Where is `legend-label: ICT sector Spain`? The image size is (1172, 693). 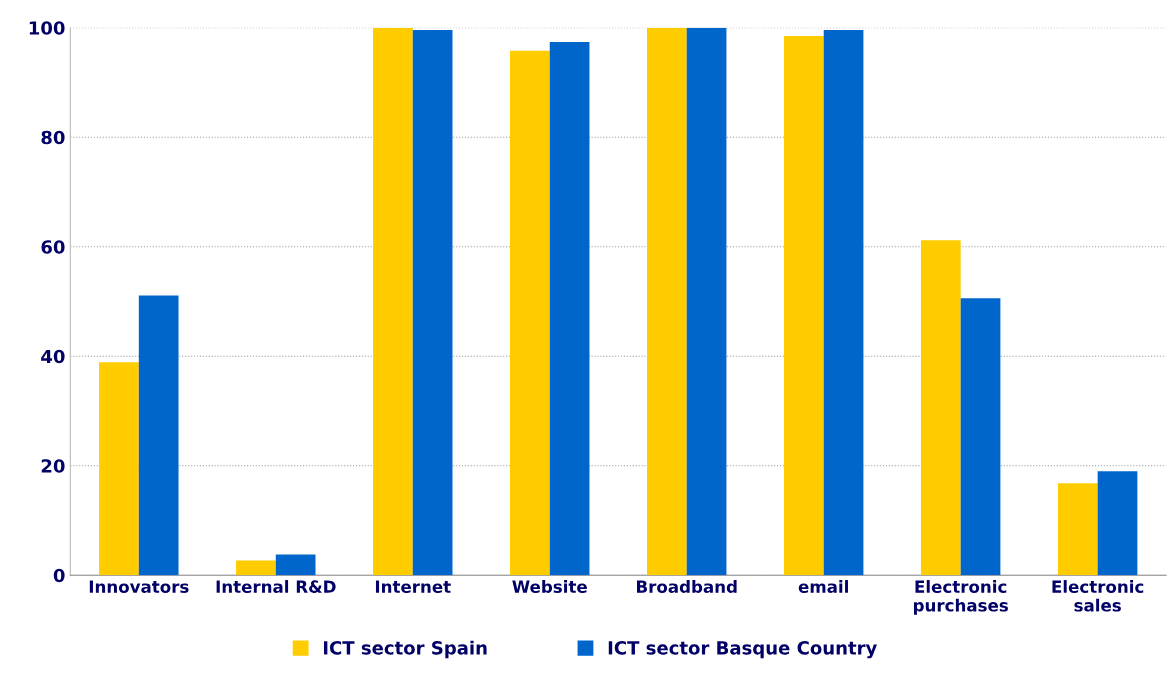
legend-label: ICT sector Spain is located at coordinates (405, 649).